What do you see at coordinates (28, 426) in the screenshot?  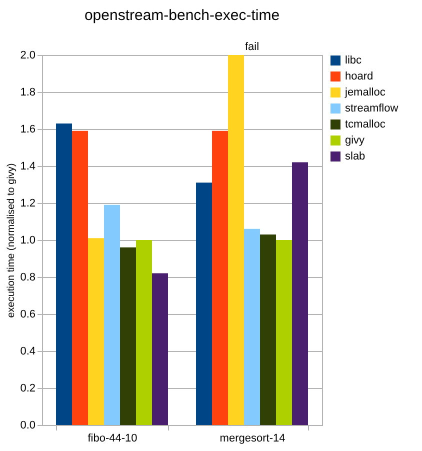 I see `y-tick-label: 0.0` at bounding box center [28, 426].